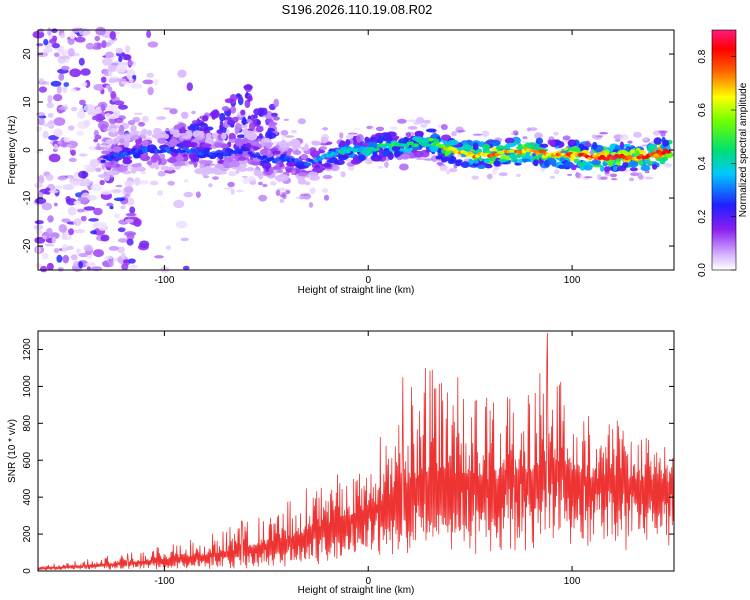  I want to click on colorbar-frame, so click(724, 150).